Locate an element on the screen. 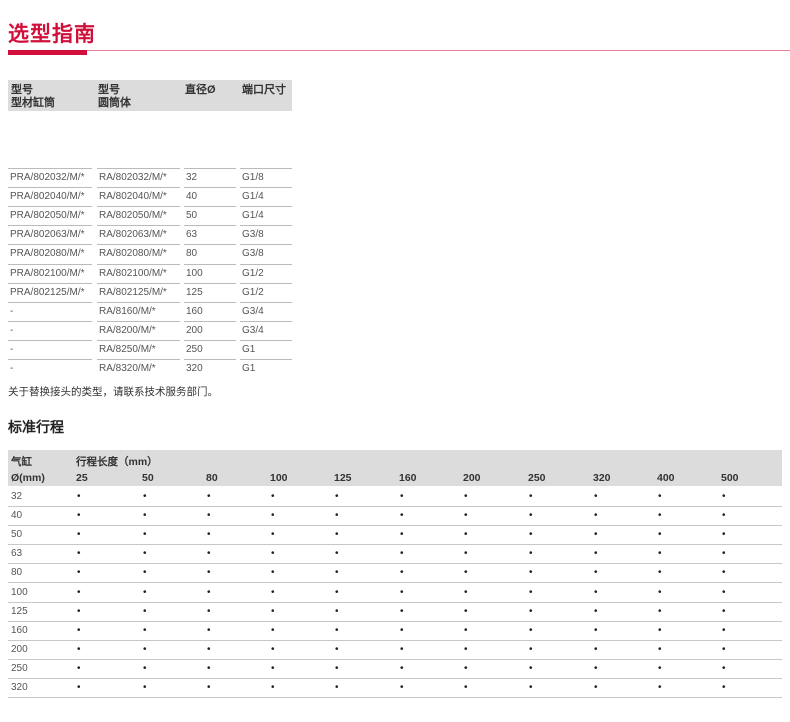 Image resolution: width=790 pixels, height=722 pixels. stroke-header: 25 is located at coordinates (82, 478).